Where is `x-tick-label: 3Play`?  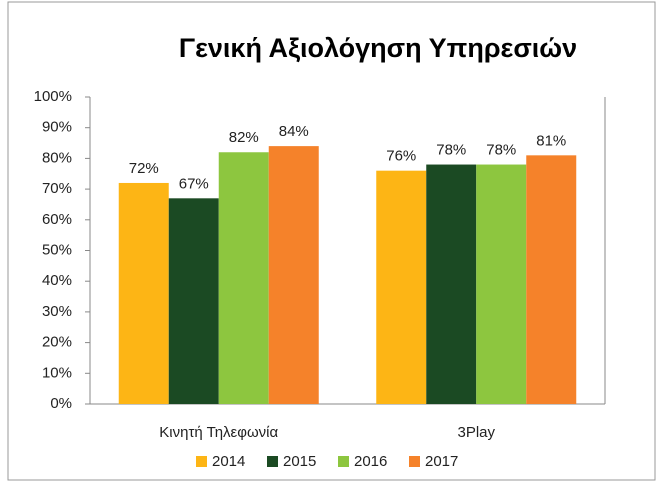
x-tick-label: 3Play is located at coordinates (476, 432).